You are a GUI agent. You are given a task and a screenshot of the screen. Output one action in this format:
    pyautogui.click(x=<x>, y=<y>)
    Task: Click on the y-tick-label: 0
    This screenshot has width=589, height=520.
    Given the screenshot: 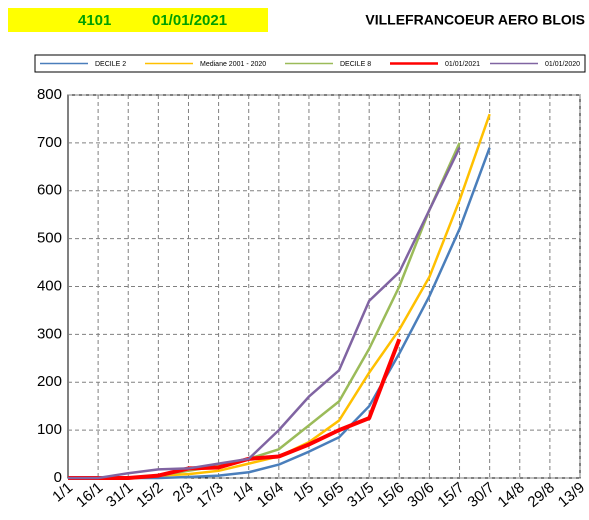 What is the action you would take?
    pyautogui.click(x=58, y=477)
    